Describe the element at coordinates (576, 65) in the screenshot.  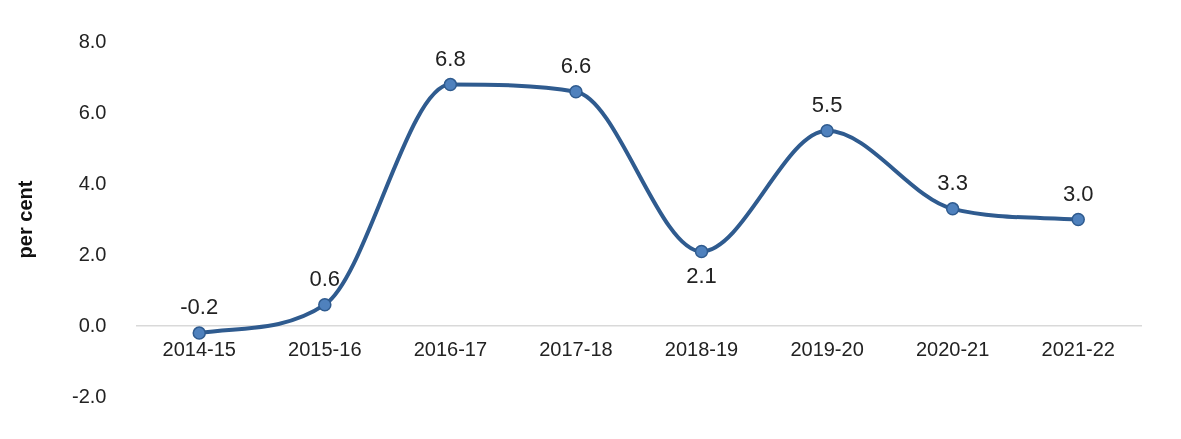
I see `data-label: 6.6` at that location.